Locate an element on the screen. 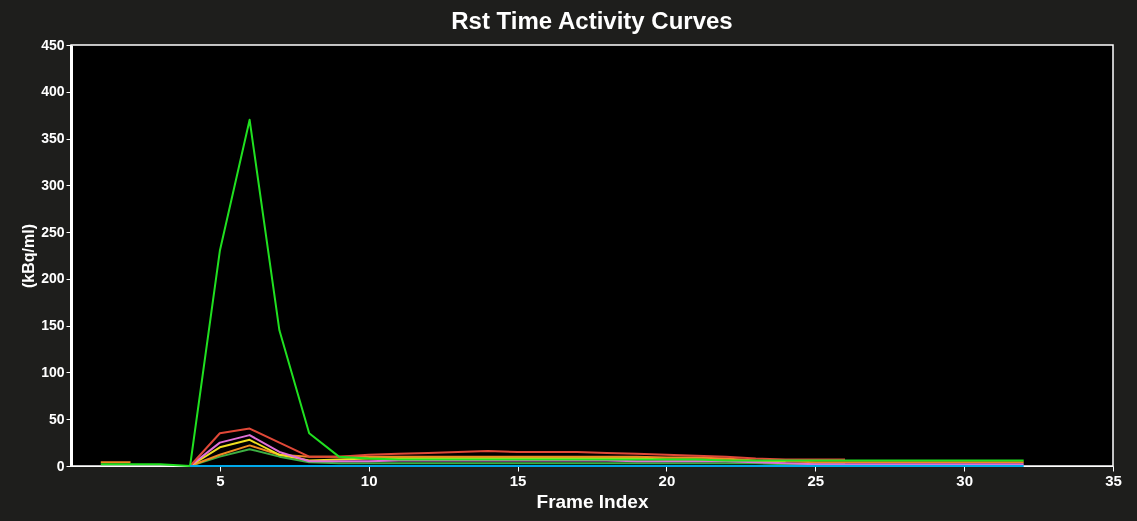 This screenshot has width=1137, height=521. x-axis-title: Frame Index is located at coordinates (592, 501).